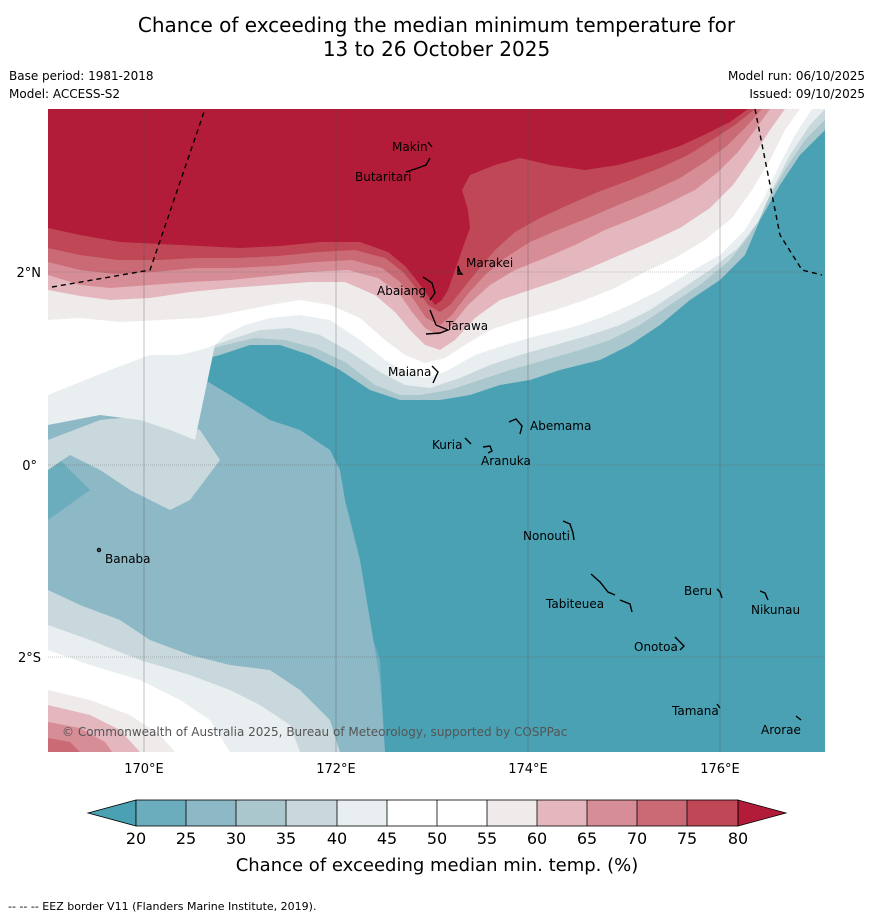 The height and width of the screenshot is (919, 873). What do you see at coordinates (656, 647) in the screenshot?
I see `label-onotoa: Onotoa` at bounding box center [656, 647].